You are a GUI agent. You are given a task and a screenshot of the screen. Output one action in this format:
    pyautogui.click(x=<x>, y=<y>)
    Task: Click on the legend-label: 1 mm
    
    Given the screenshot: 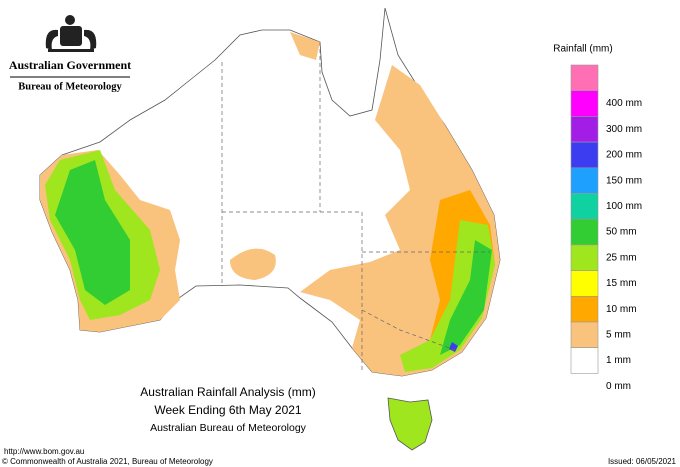 What is the action you would take?
    pyautogui.click(x=618, y=360)
    